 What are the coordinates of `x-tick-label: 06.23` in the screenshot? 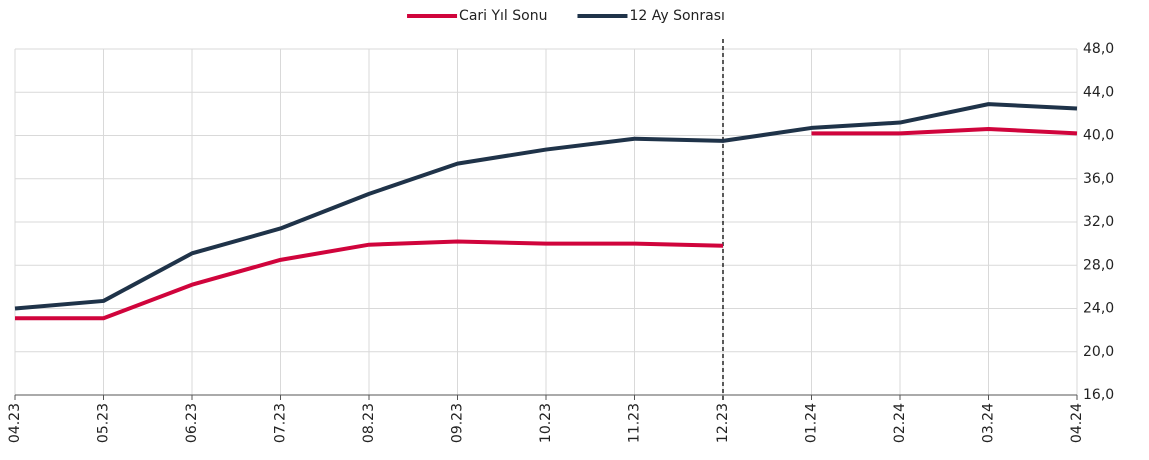 It's located at (192, 423).